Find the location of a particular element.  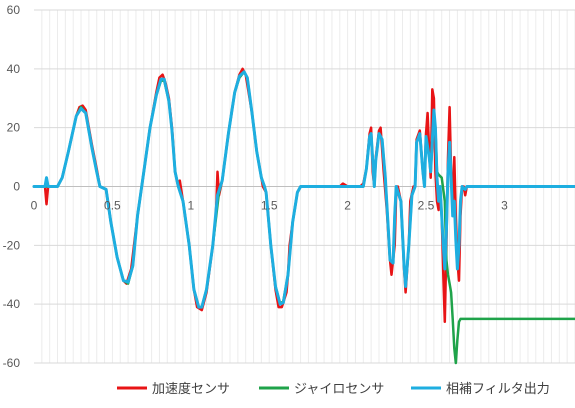

legend-label: 加速度センサ is located at coordinates (191, 389).